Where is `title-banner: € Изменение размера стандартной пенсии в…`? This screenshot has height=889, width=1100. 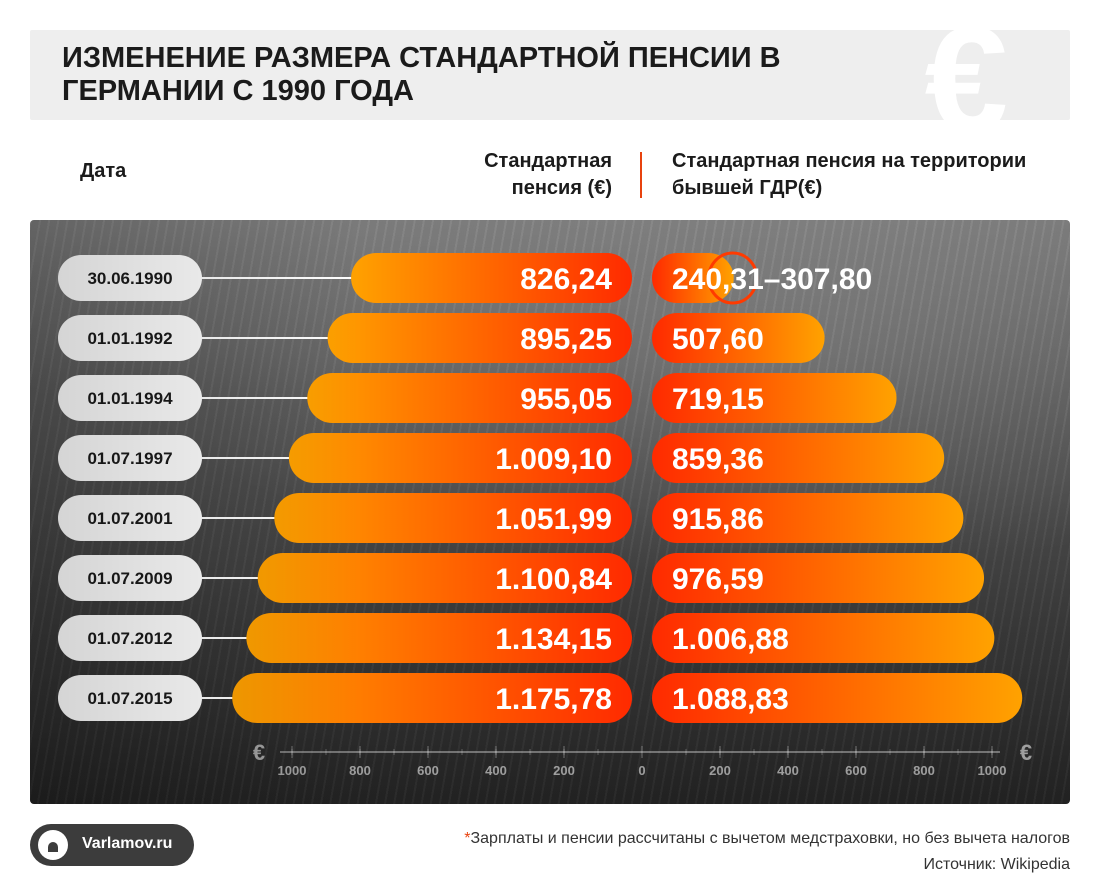
title-banner: € Изменение размера стандартной пенсии в… is located at coordinates (550, 75).